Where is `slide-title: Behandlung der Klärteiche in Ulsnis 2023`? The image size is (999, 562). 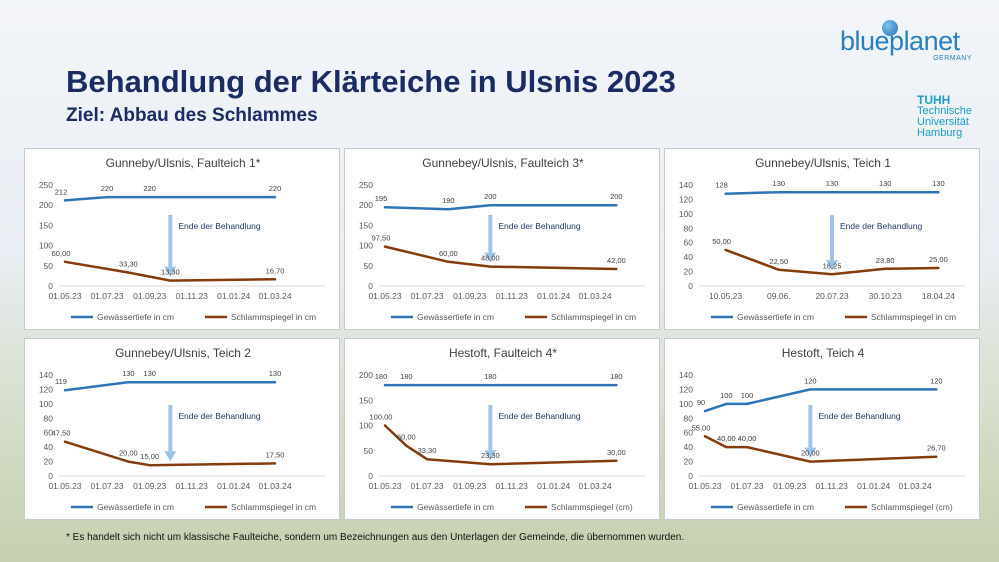 slide-title: Behandlung der Klärteiche in Ulsnis 2023 is located at coordinates (371, 81).